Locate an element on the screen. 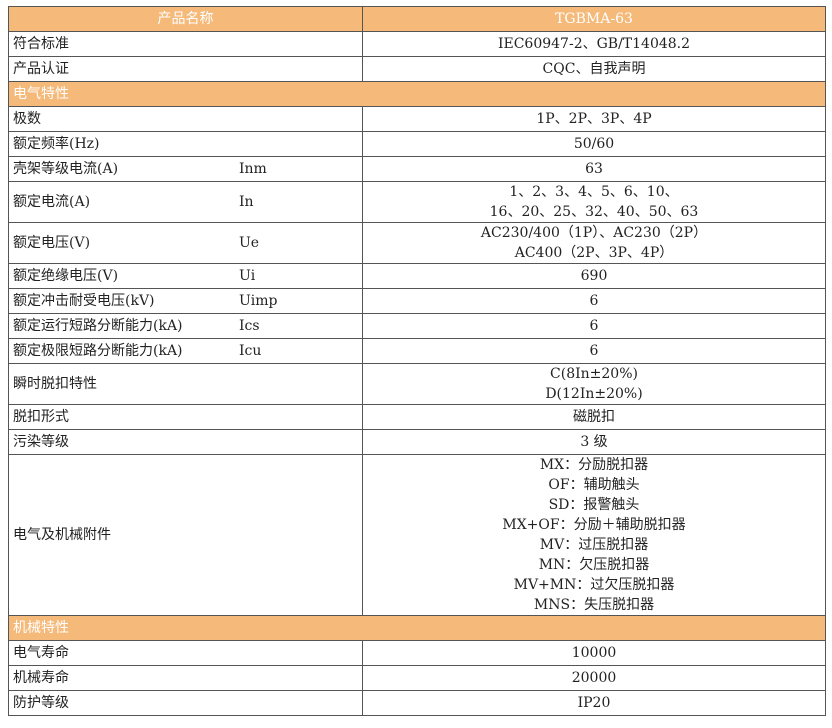  table-row: 污染等级 3 级 is located at coordinates (417, 442).